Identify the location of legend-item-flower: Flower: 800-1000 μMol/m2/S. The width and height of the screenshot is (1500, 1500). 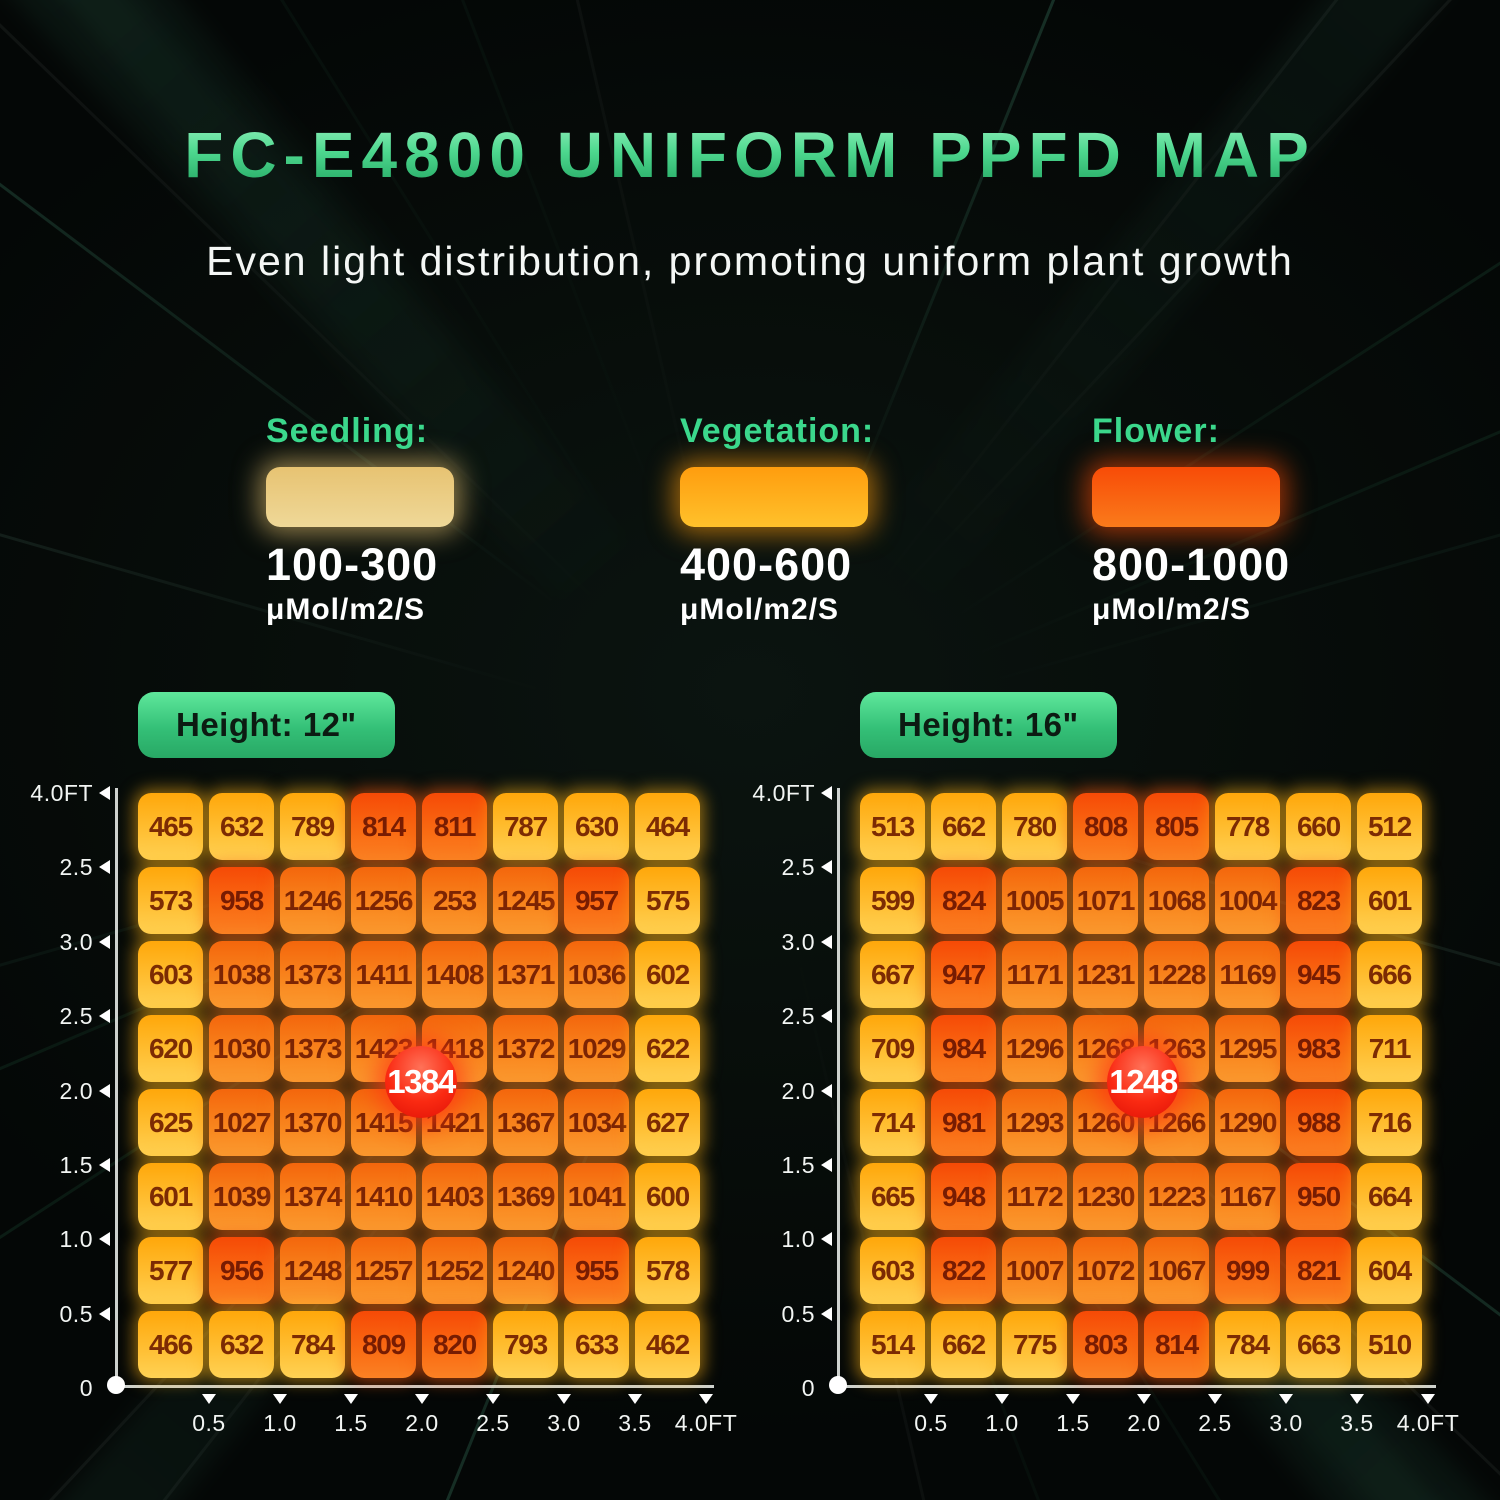
(1222, 519).